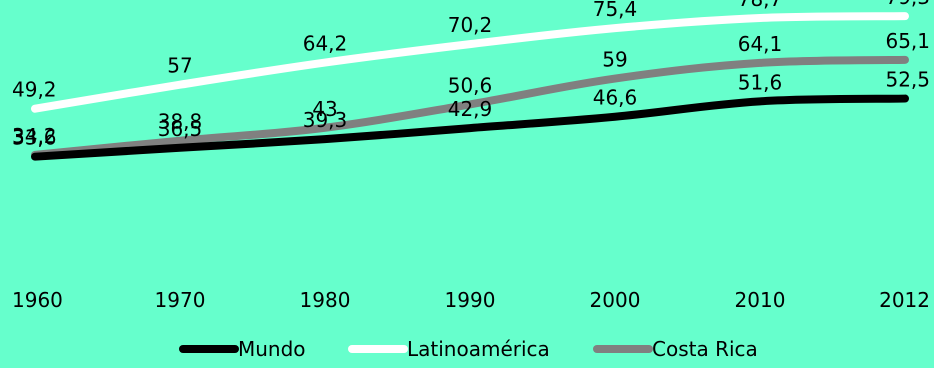  I want to click on data-label-costa-rica-2010: 64,1, so click(760, 44).